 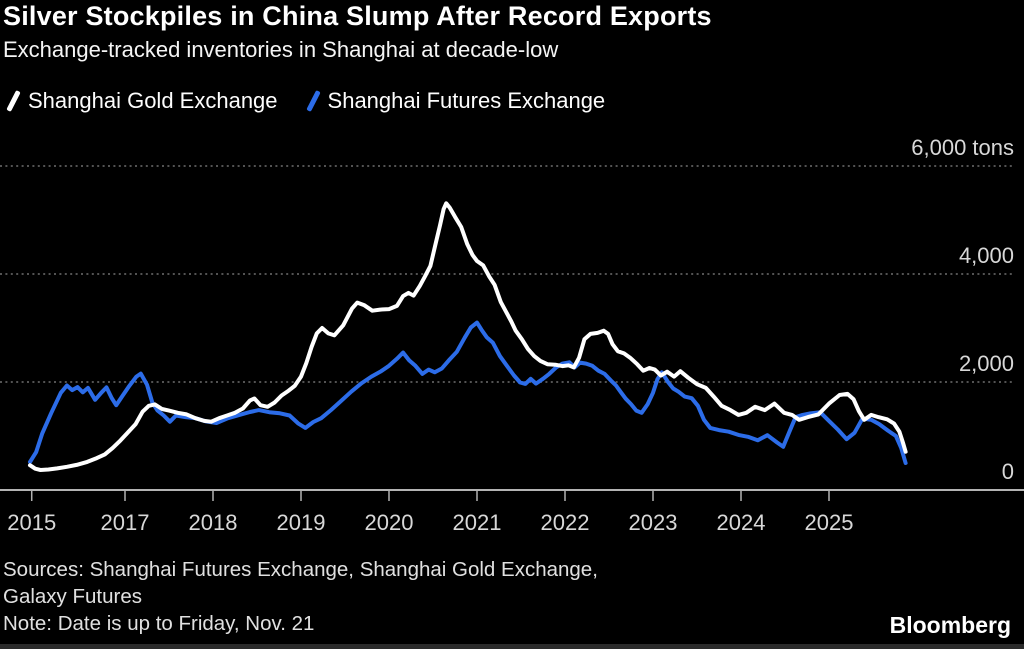 What do you see at coordinates (125, 522) in the screenshot?
I see `x-axis-label-2017: 2017` at bounding box center [125, 522].